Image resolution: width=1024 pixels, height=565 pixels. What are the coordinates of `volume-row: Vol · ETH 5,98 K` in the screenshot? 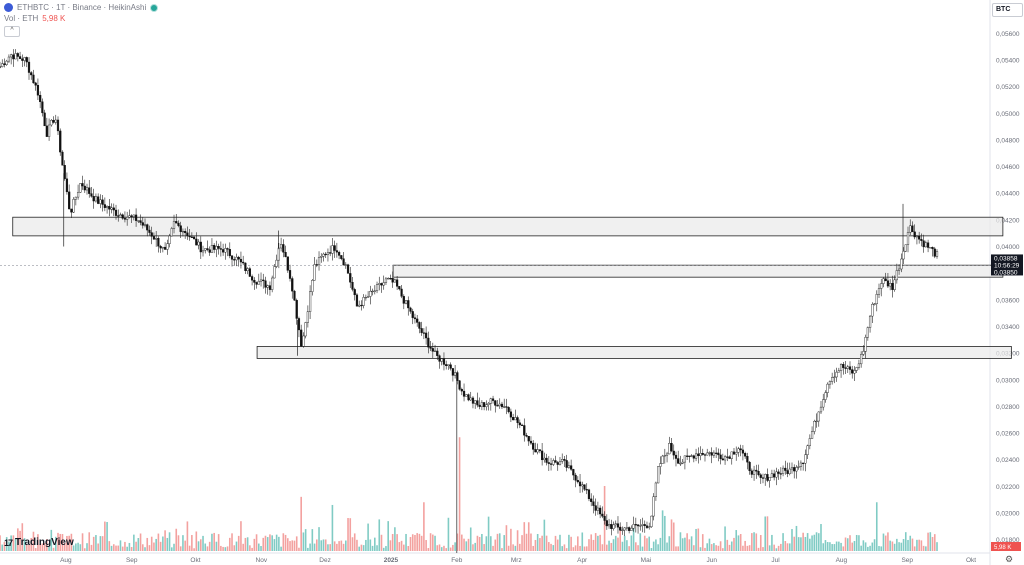 It's located at (81, 18).